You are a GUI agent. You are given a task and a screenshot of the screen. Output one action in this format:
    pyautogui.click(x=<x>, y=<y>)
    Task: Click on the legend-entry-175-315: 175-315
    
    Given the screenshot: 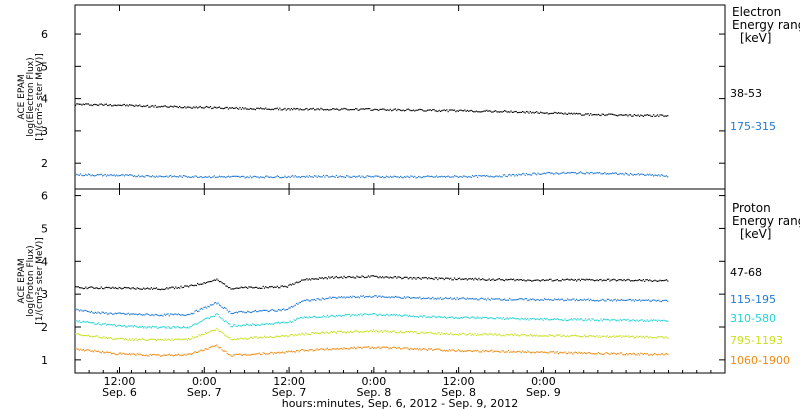 What is the action you would take?
    pyautogui.click(x=753, y=126)
    